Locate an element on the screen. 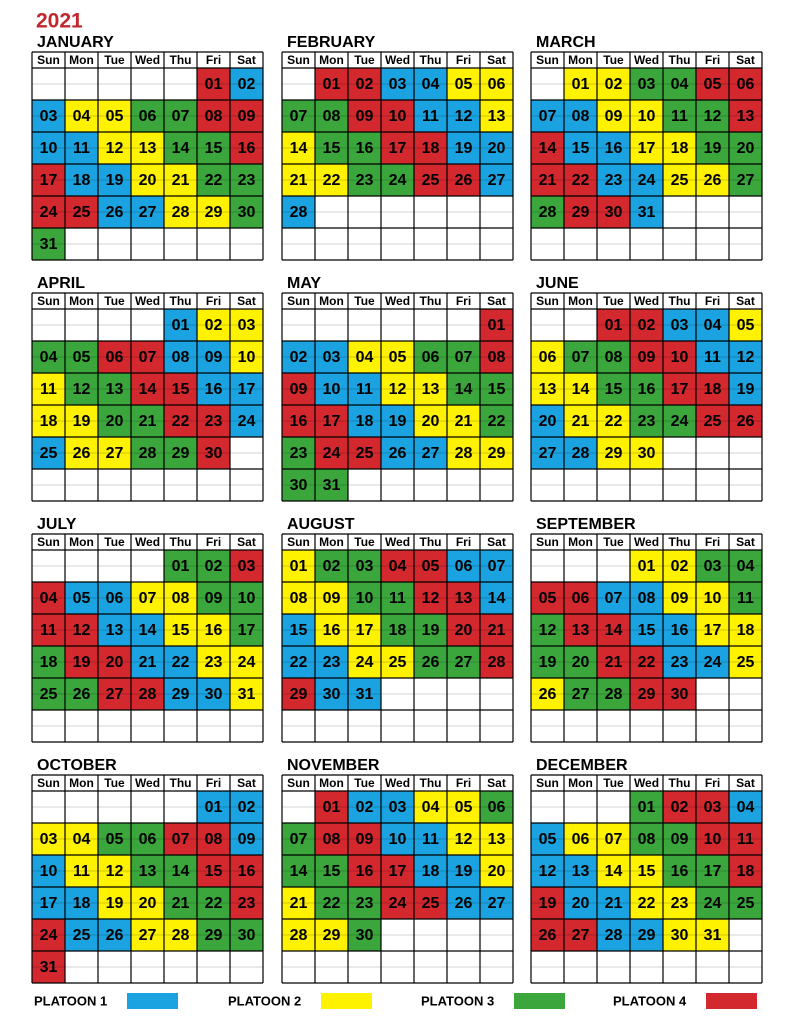 This screenshot has height=1024, width=791. weekday-header: Mon is located at coordinates (331, 542).